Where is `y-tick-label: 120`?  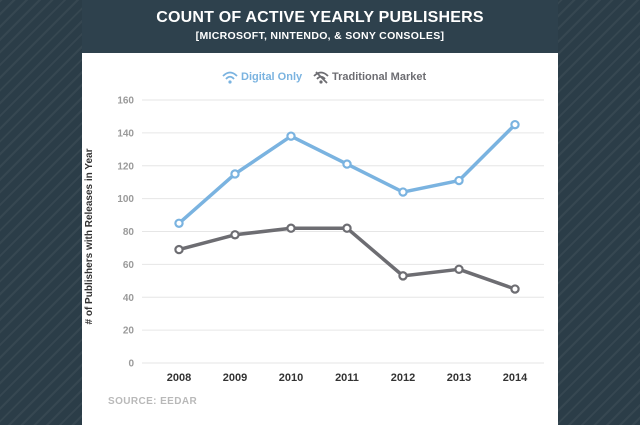 y-tick-label: 120 is located at coordinates (125, 166).